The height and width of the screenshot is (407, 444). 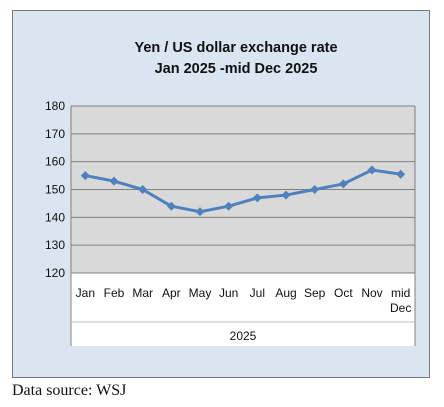 I want to click on series-line, so click(x=243, y=191).